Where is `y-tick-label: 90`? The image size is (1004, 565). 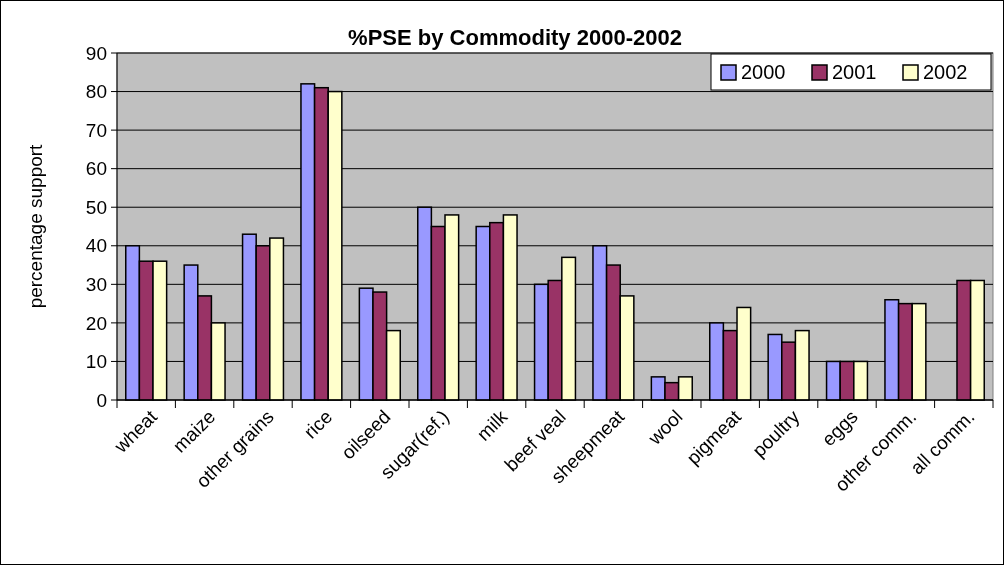
y-tick-label: 90 is located at coordinates (96, 53).